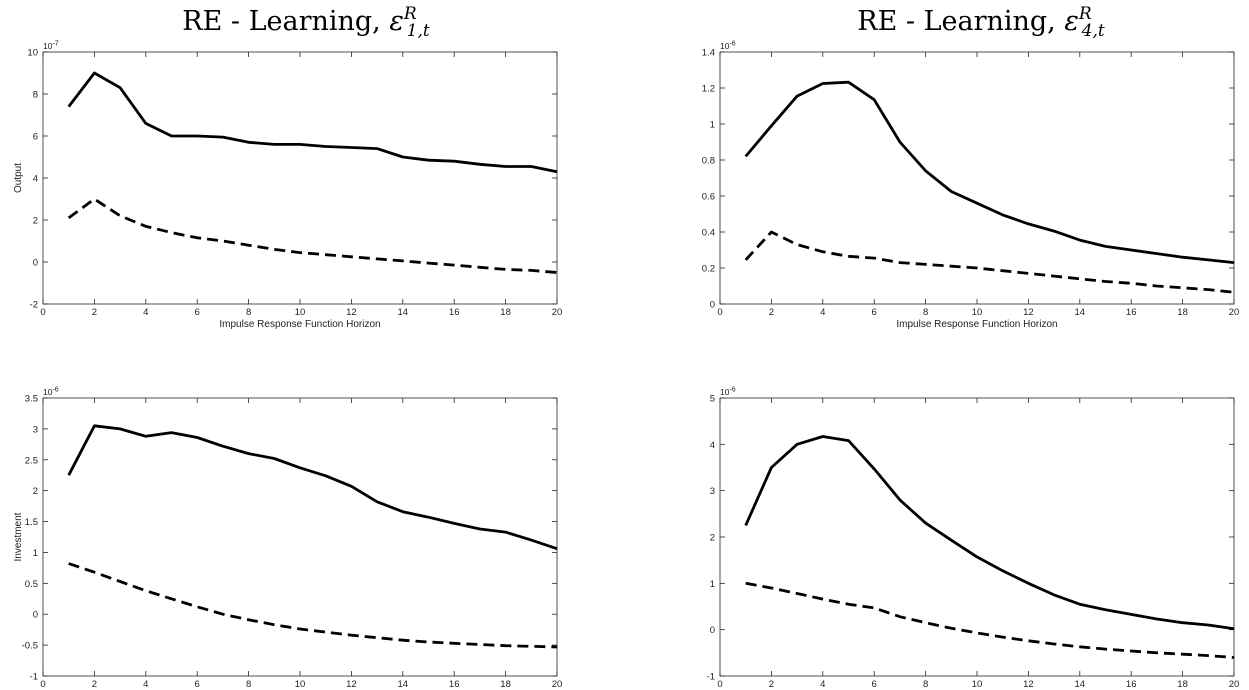 The width and height of the screenshot is (1249, 690). Describe the element at coordinates (18, 536) in the screenshot. I see `y-axis-label: Investment` at that location.